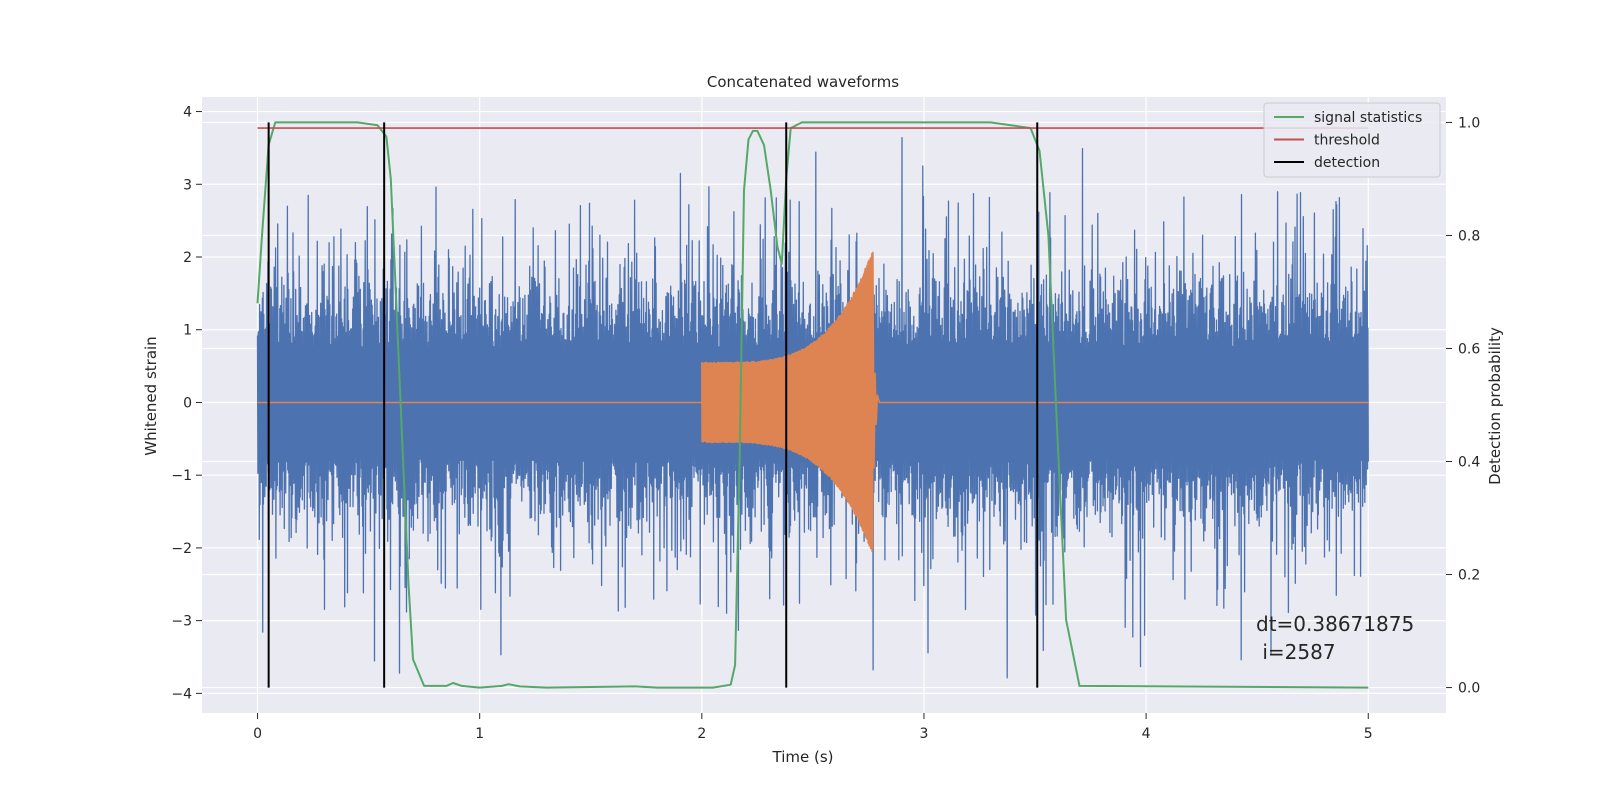  What do you see at coordinates (701, 734) in the screenshot?
I see `x-tick-label: 2` at bounding box center [701, 734].